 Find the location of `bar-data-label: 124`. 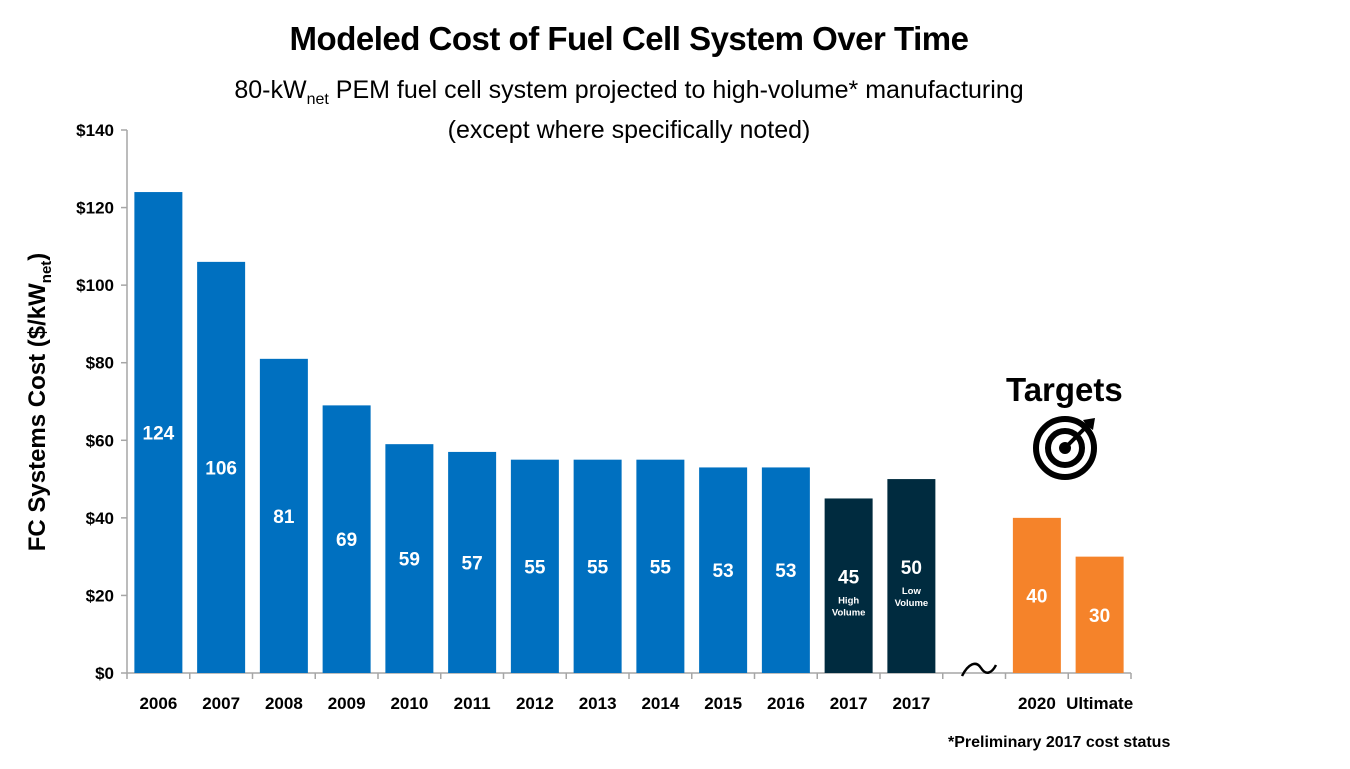

bar-data-label: 124 is located at coordinates (159, 434).